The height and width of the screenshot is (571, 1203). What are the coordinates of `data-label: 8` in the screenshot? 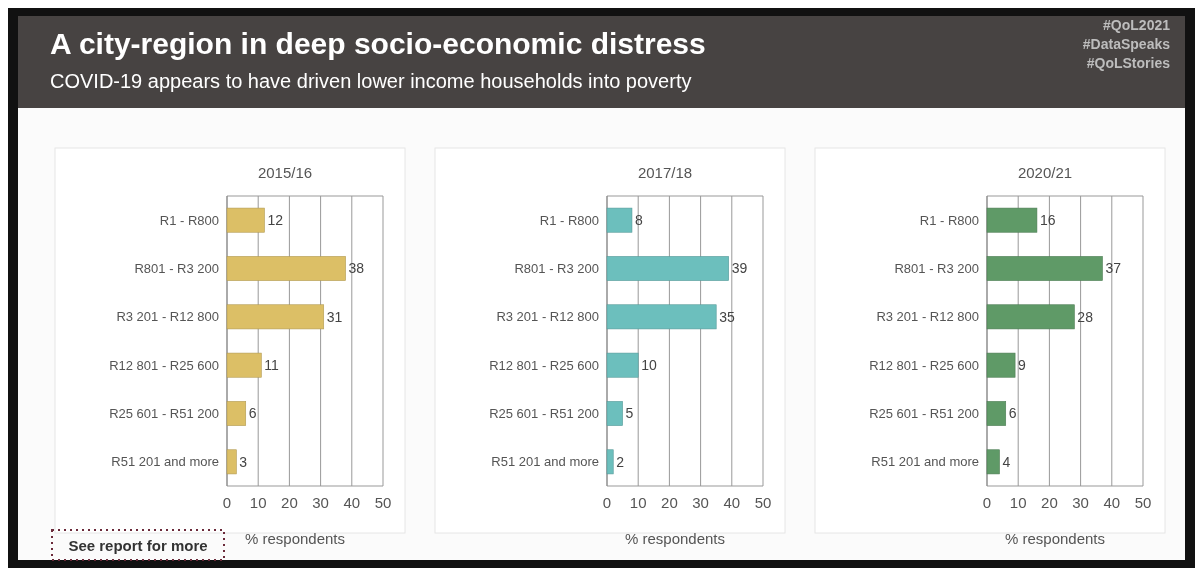 It's located at (638, 220).